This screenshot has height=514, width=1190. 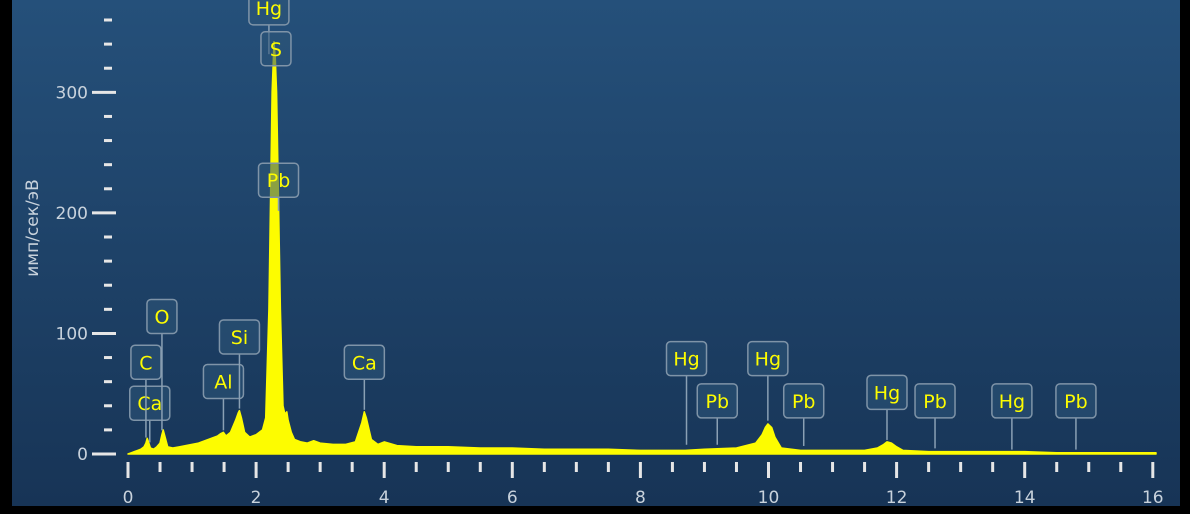 What do you see at coordinates (72, 334) in the screenshot?
I see `y-tick-label: 100` at bounding box center [72, 334].